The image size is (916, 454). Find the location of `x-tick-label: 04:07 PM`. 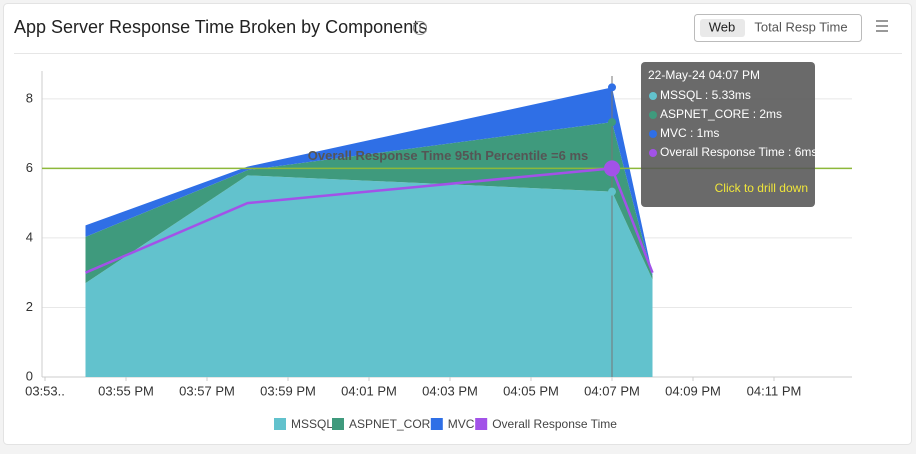

x-tick-label: 04:07 PM is located at coordinates (612, 390).